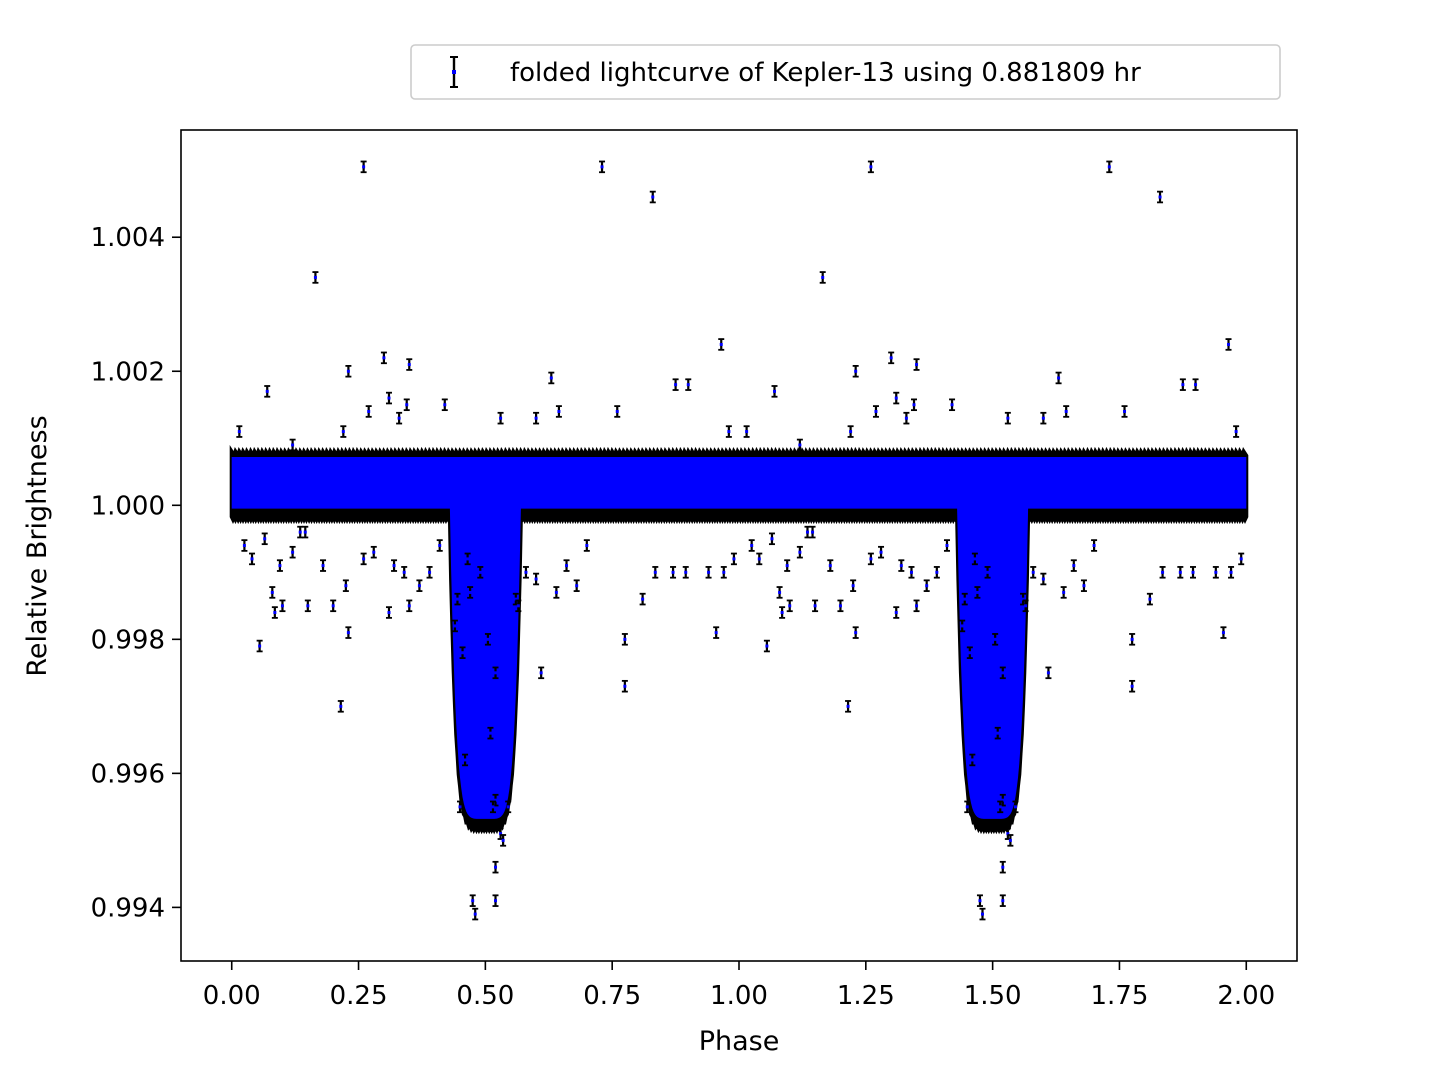 Image resolution: width=1440 pixels, height=1080 pixels. Describe the element at coordinates (485, 996) in the screenshot. I see `x-tick-label: 0.50` at that location.